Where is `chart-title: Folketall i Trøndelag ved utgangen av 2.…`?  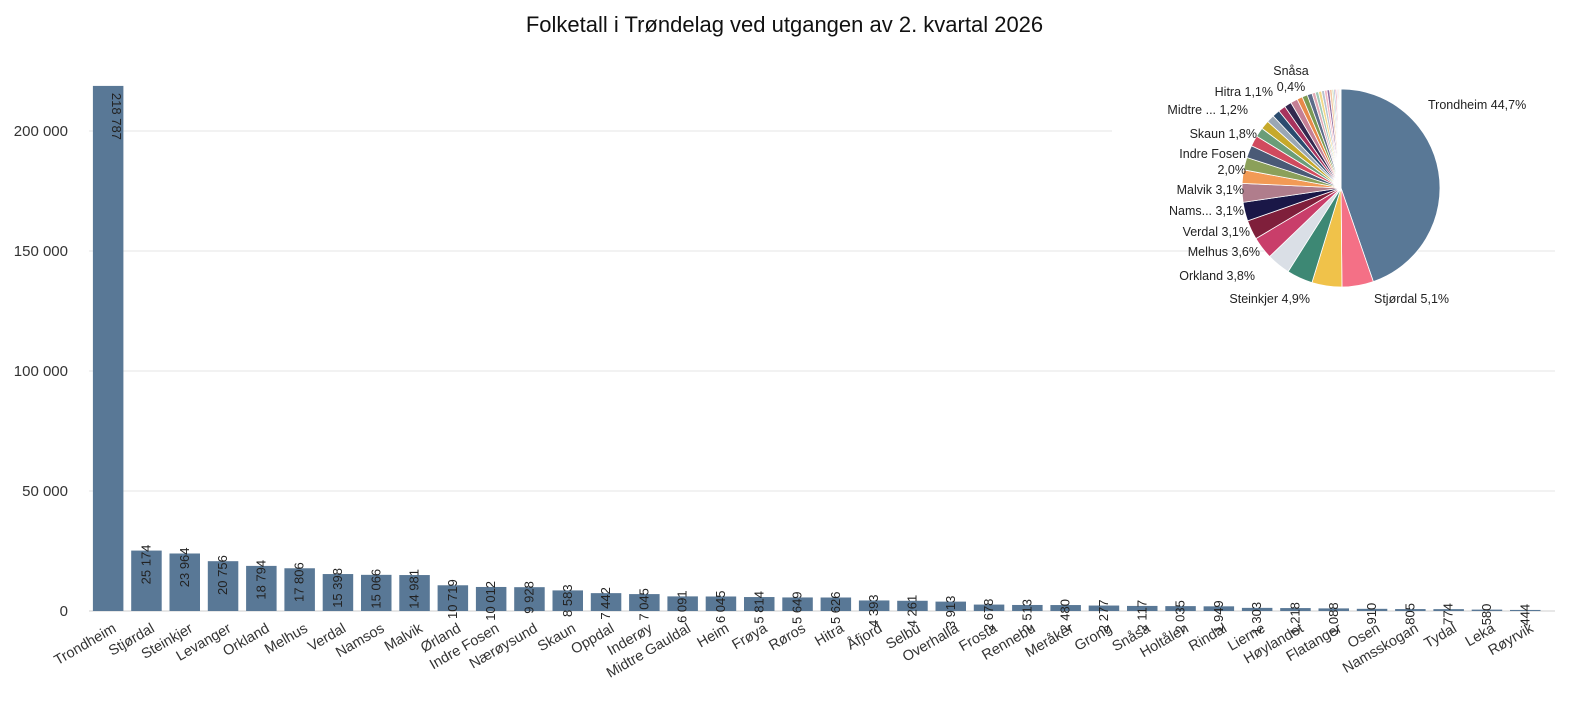 chart-title: Folketall i Trøndelag ved utgangen av 2.… is located at coordinates (784, 24).